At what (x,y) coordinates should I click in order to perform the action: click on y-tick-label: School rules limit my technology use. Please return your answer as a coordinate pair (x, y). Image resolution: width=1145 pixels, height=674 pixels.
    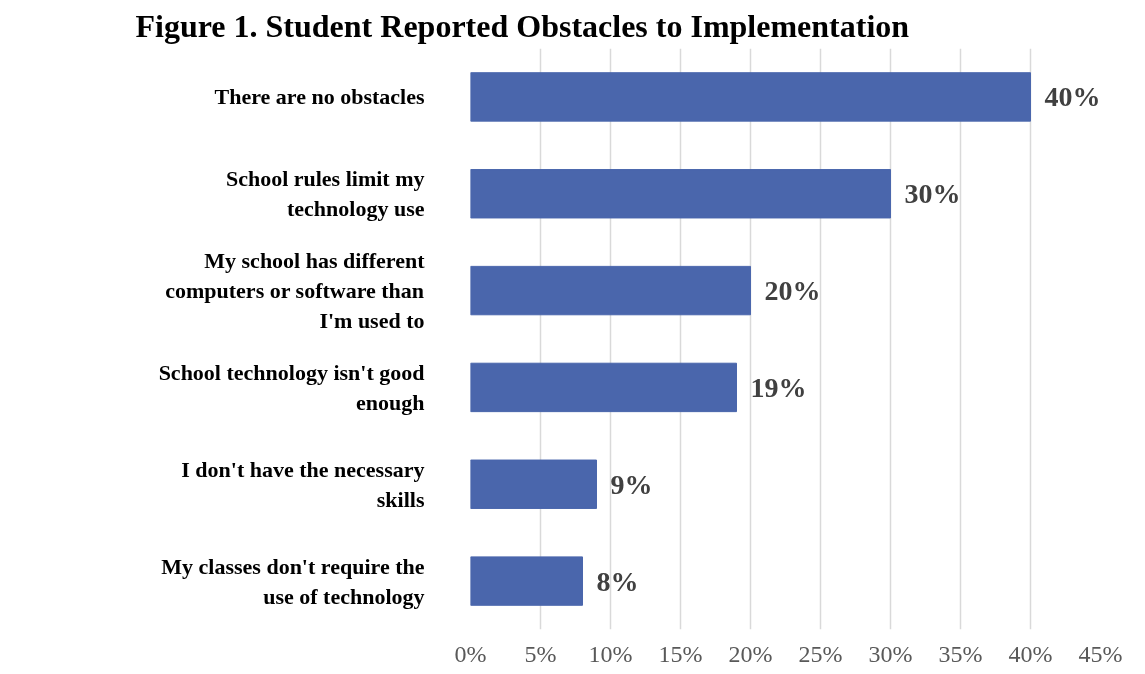
    Looking at the image, I should click on (325, 194).